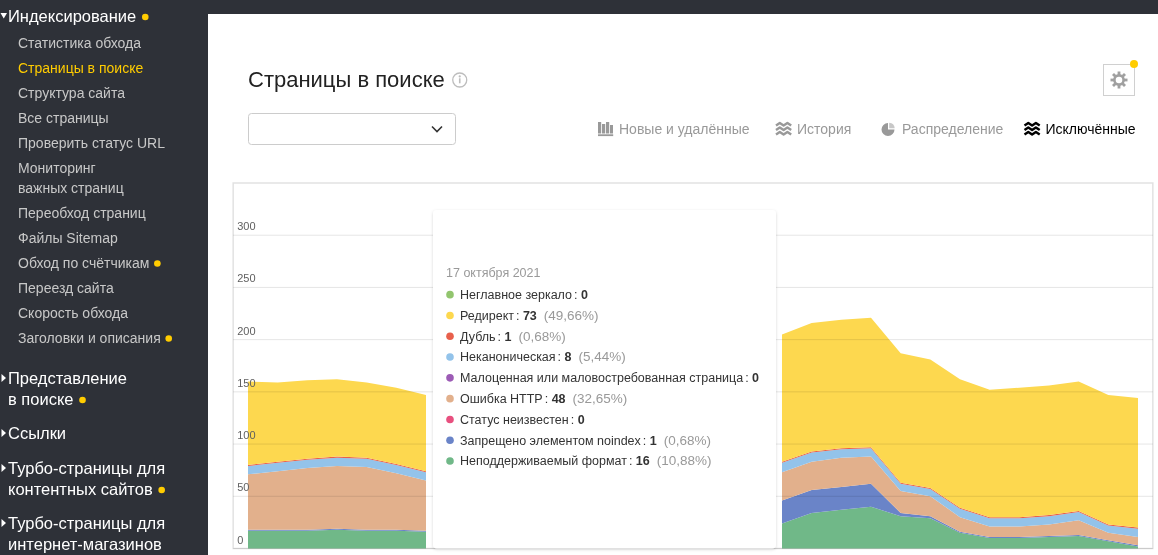  I want to click on text: Заголовки и описания, so click(89, 338).